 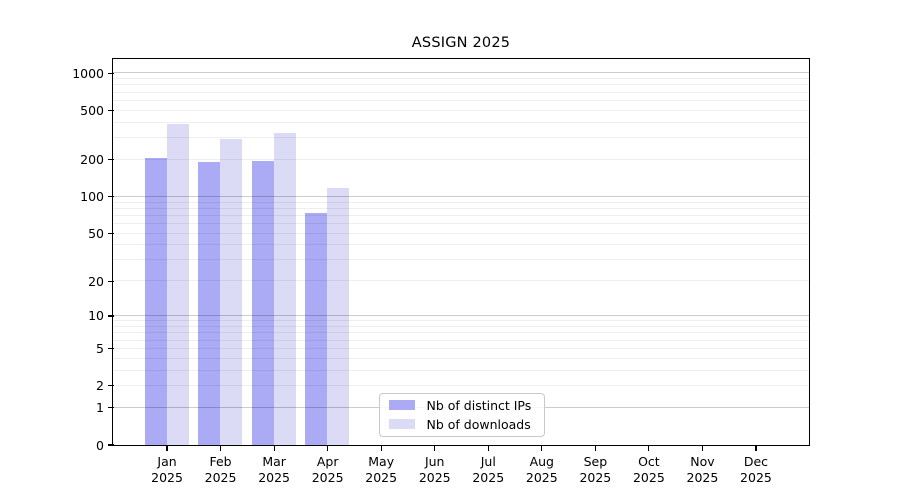 I want to click on chart-title: ASSIGN 2025, so click(x=461, y=43).